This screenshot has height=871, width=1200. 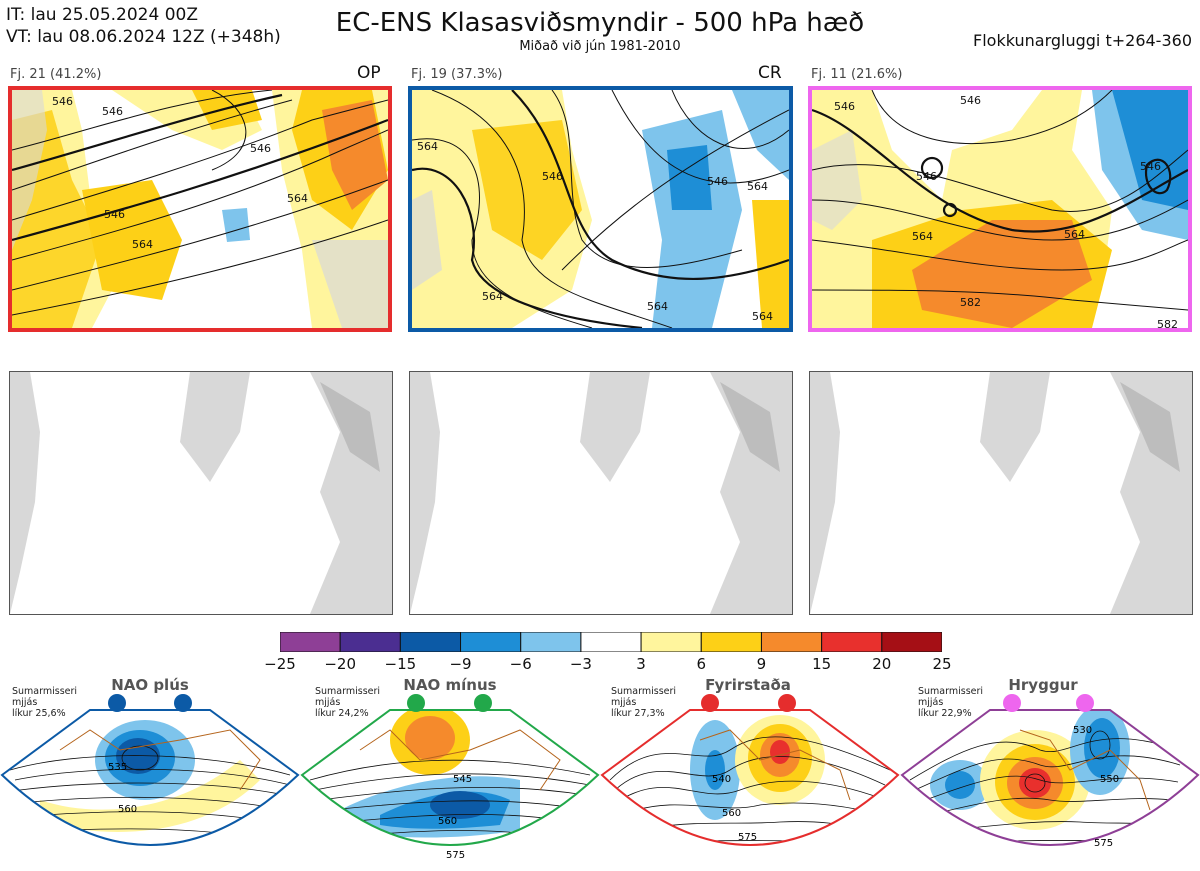 I want to click on cluster-1-label: Fj. 21 (41.2%), so click(x=56, y=74).